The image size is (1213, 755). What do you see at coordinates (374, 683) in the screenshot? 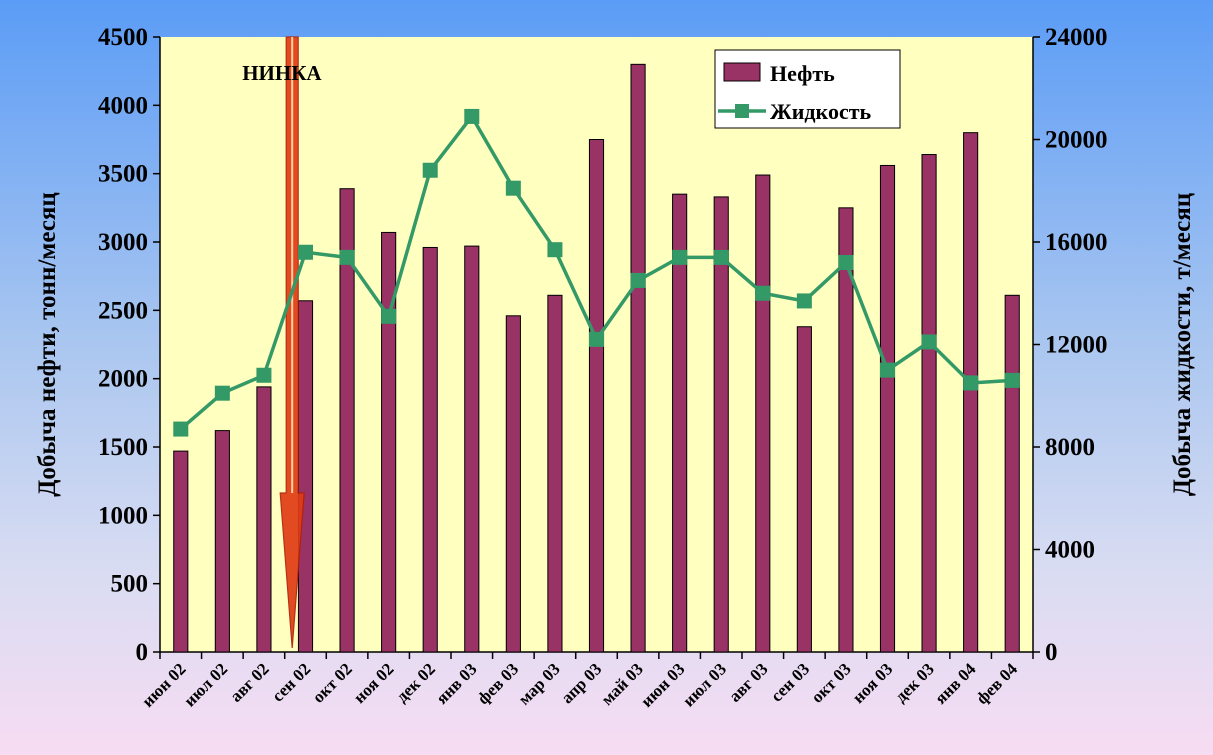
I see `x-tick-label: ноя 02` at bounding box center [374, 683].